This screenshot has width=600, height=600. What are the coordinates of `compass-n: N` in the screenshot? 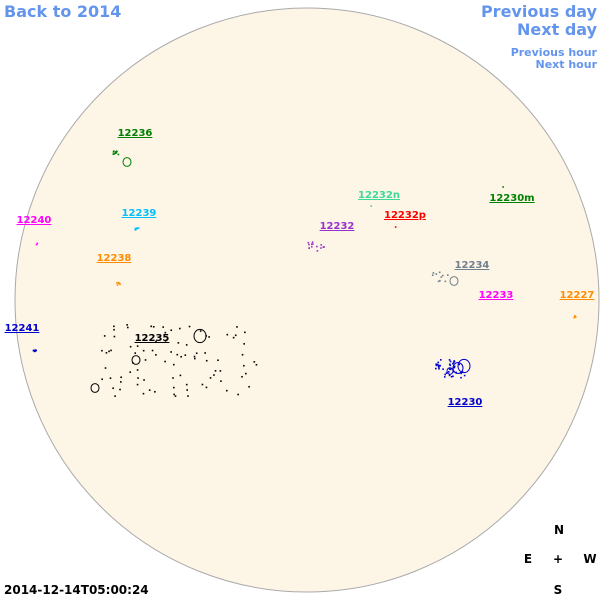 It's located at (559, 530).